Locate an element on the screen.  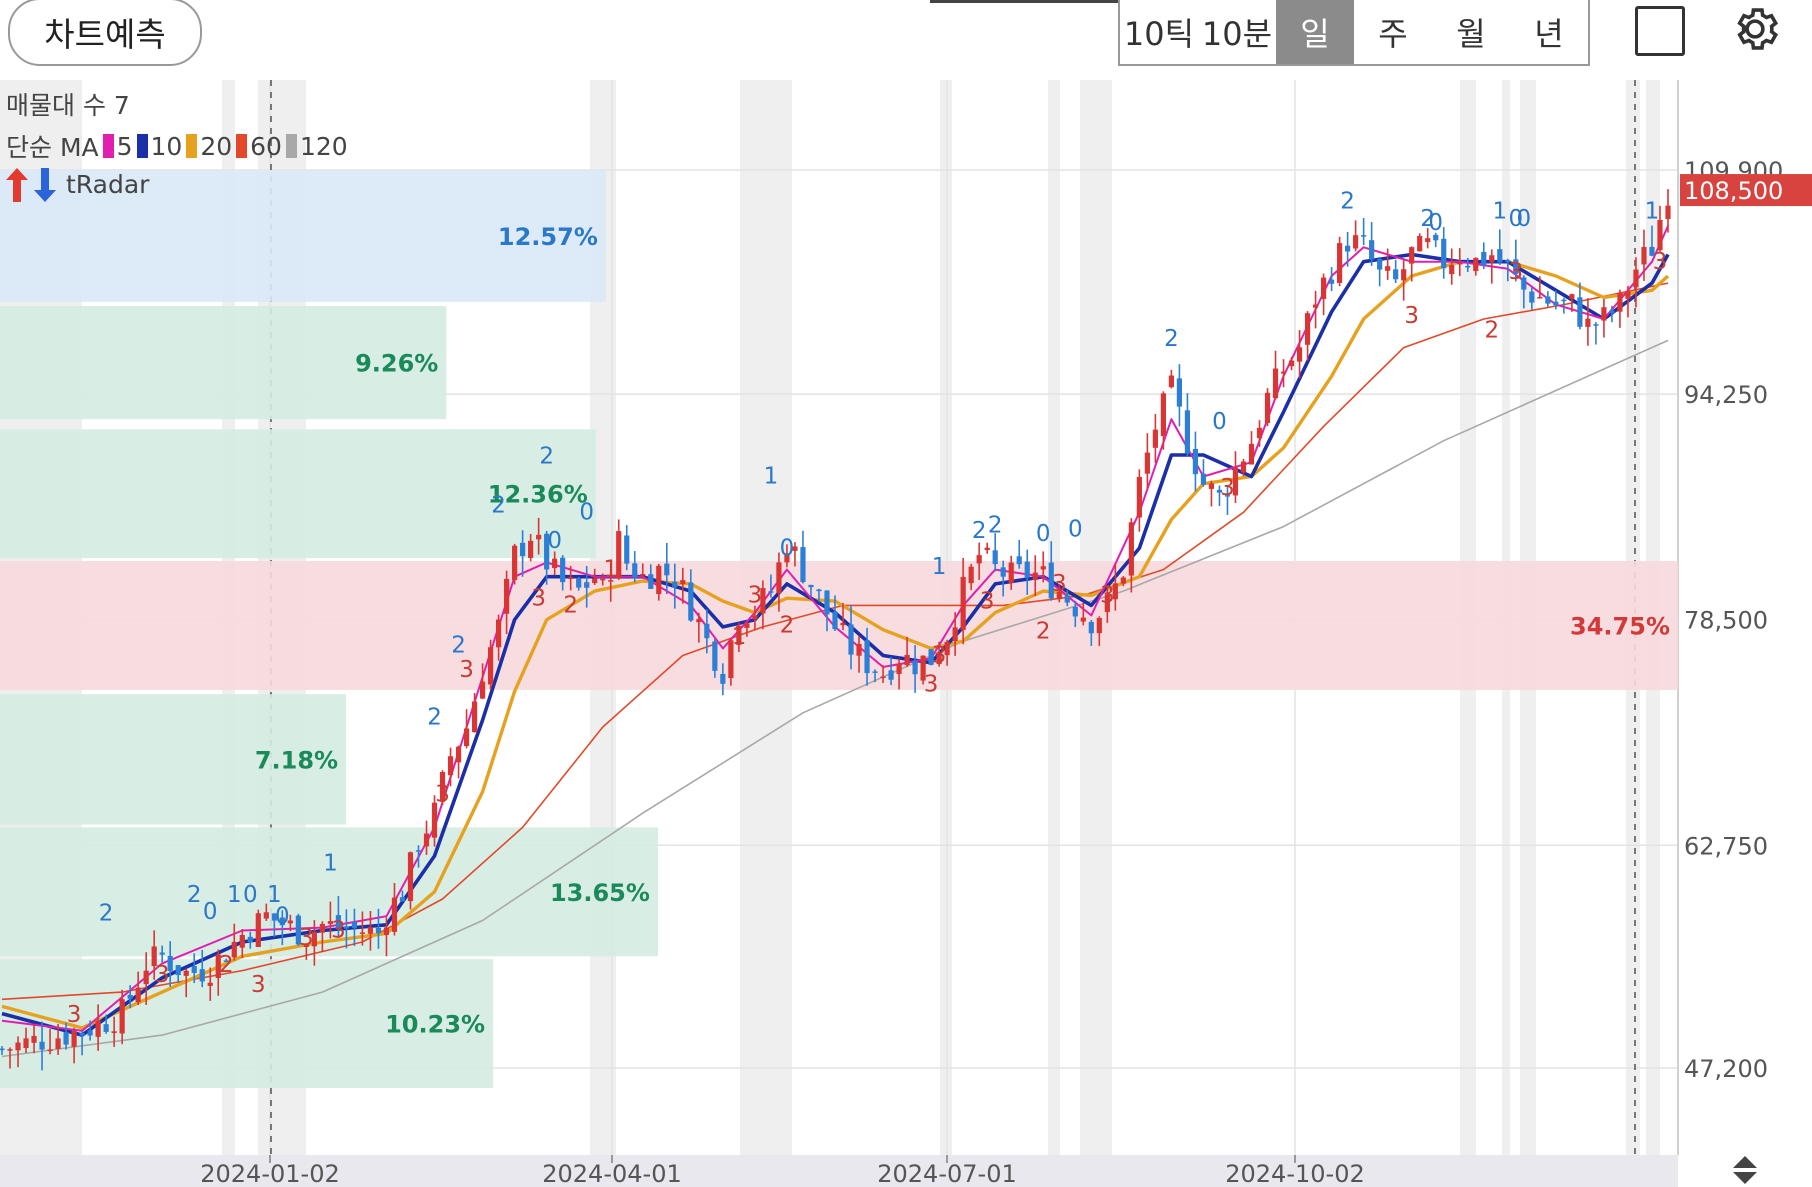
ma60-swatch is located at coordinates (242, 146).